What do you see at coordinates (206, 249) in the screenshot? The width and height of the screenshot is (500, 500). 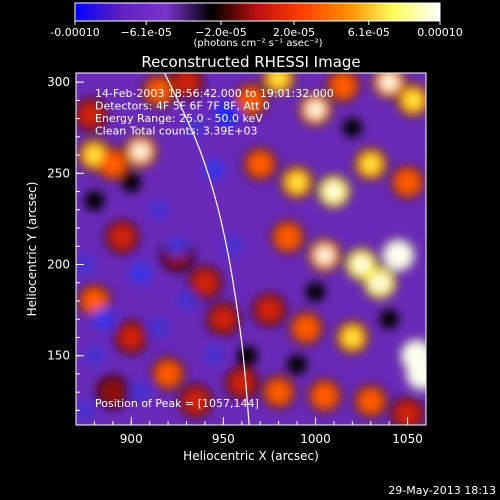 I see `solar-limb-curve` at bounding box center [206, 249].